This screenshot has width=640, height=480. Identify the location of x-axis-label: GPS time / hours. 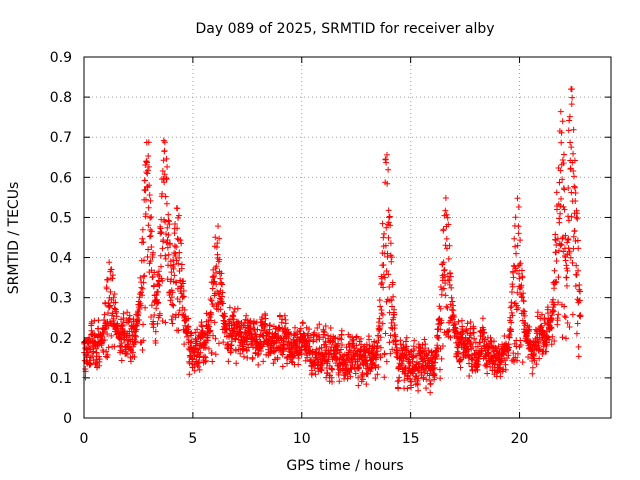
(344, 466).